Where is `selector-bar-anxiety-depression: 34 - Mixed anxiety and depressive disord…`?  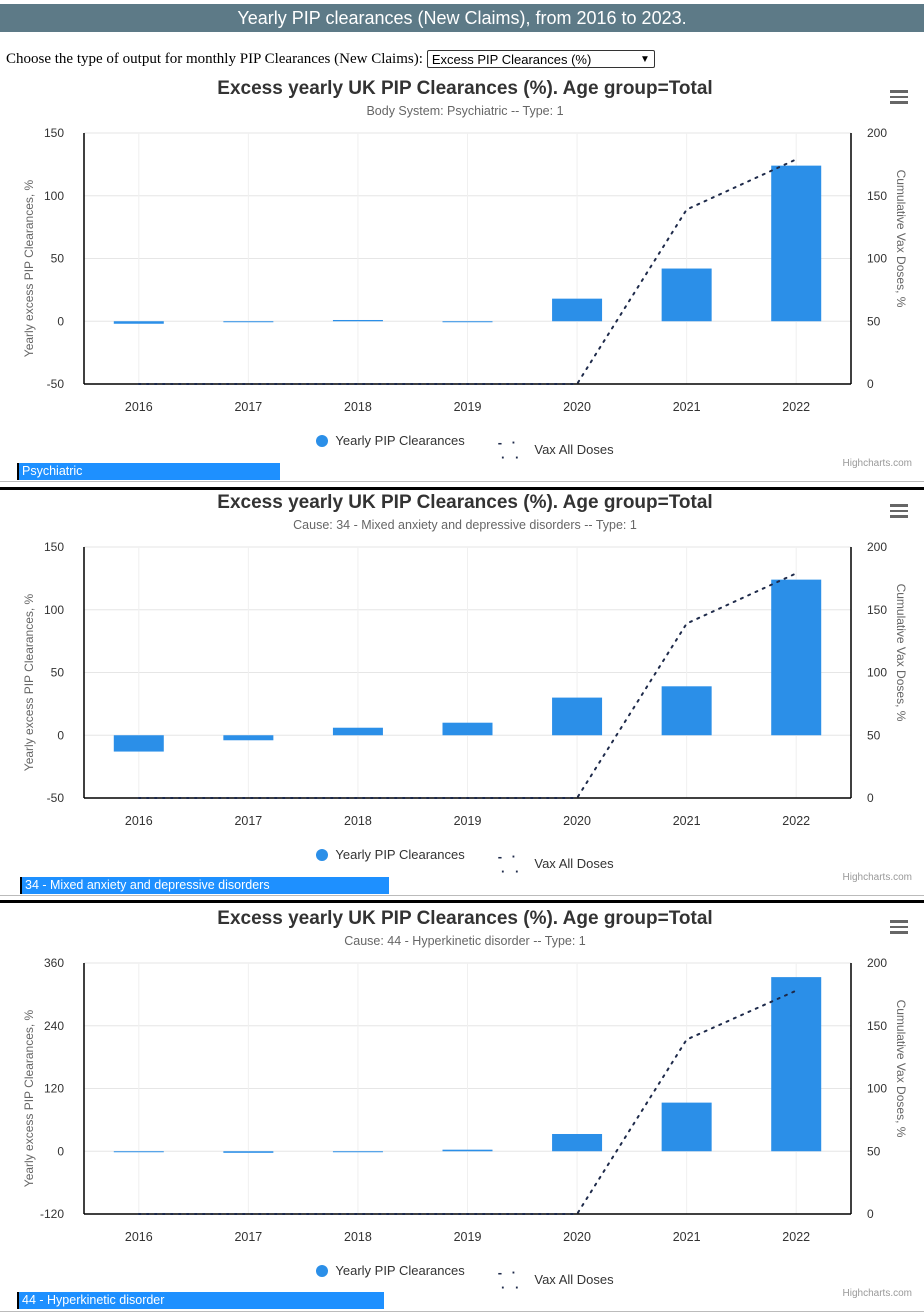 selector-bar-anxiety-depression: 34 - Mixed anxiety and depressive disord… is located at coordinates (204, 885).